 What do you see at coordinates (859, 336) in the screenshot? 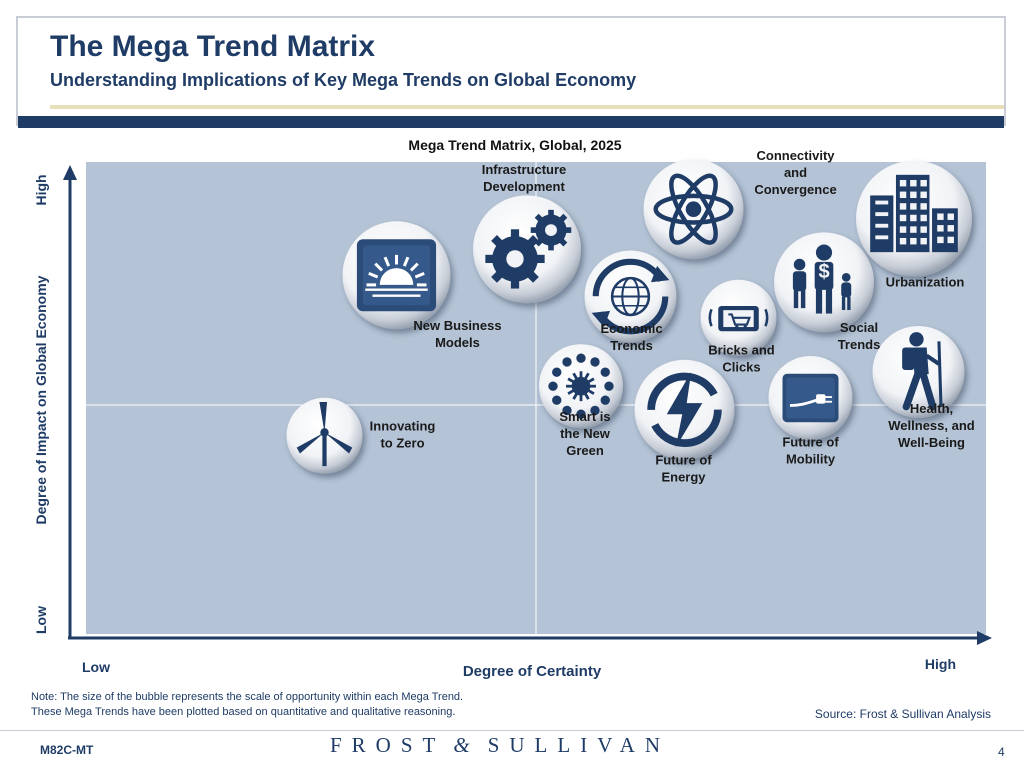
I see `trend-label: Social Trends` at bounding box center [859, 336].